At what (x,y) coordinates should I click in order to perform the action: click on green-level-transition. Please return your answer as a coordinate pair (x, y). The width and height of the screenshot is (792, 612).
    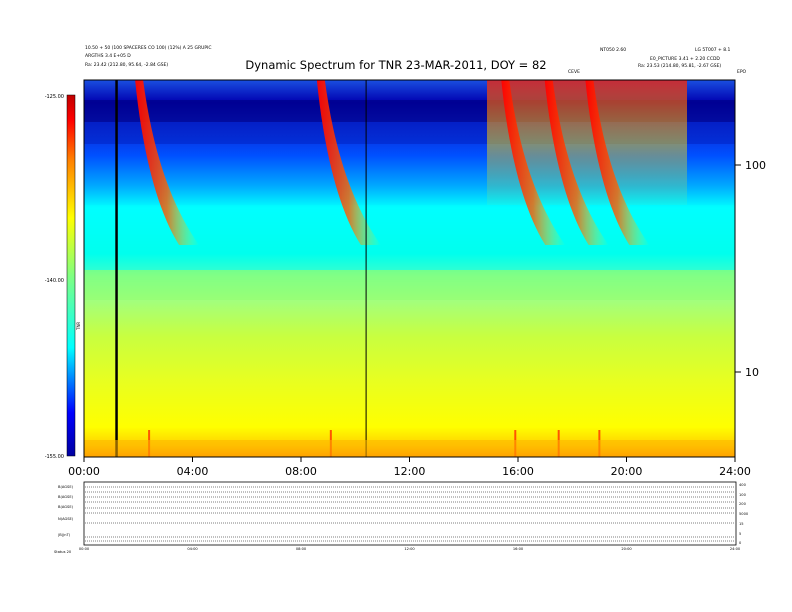
    Looking at the image, I should click on (409, 285).